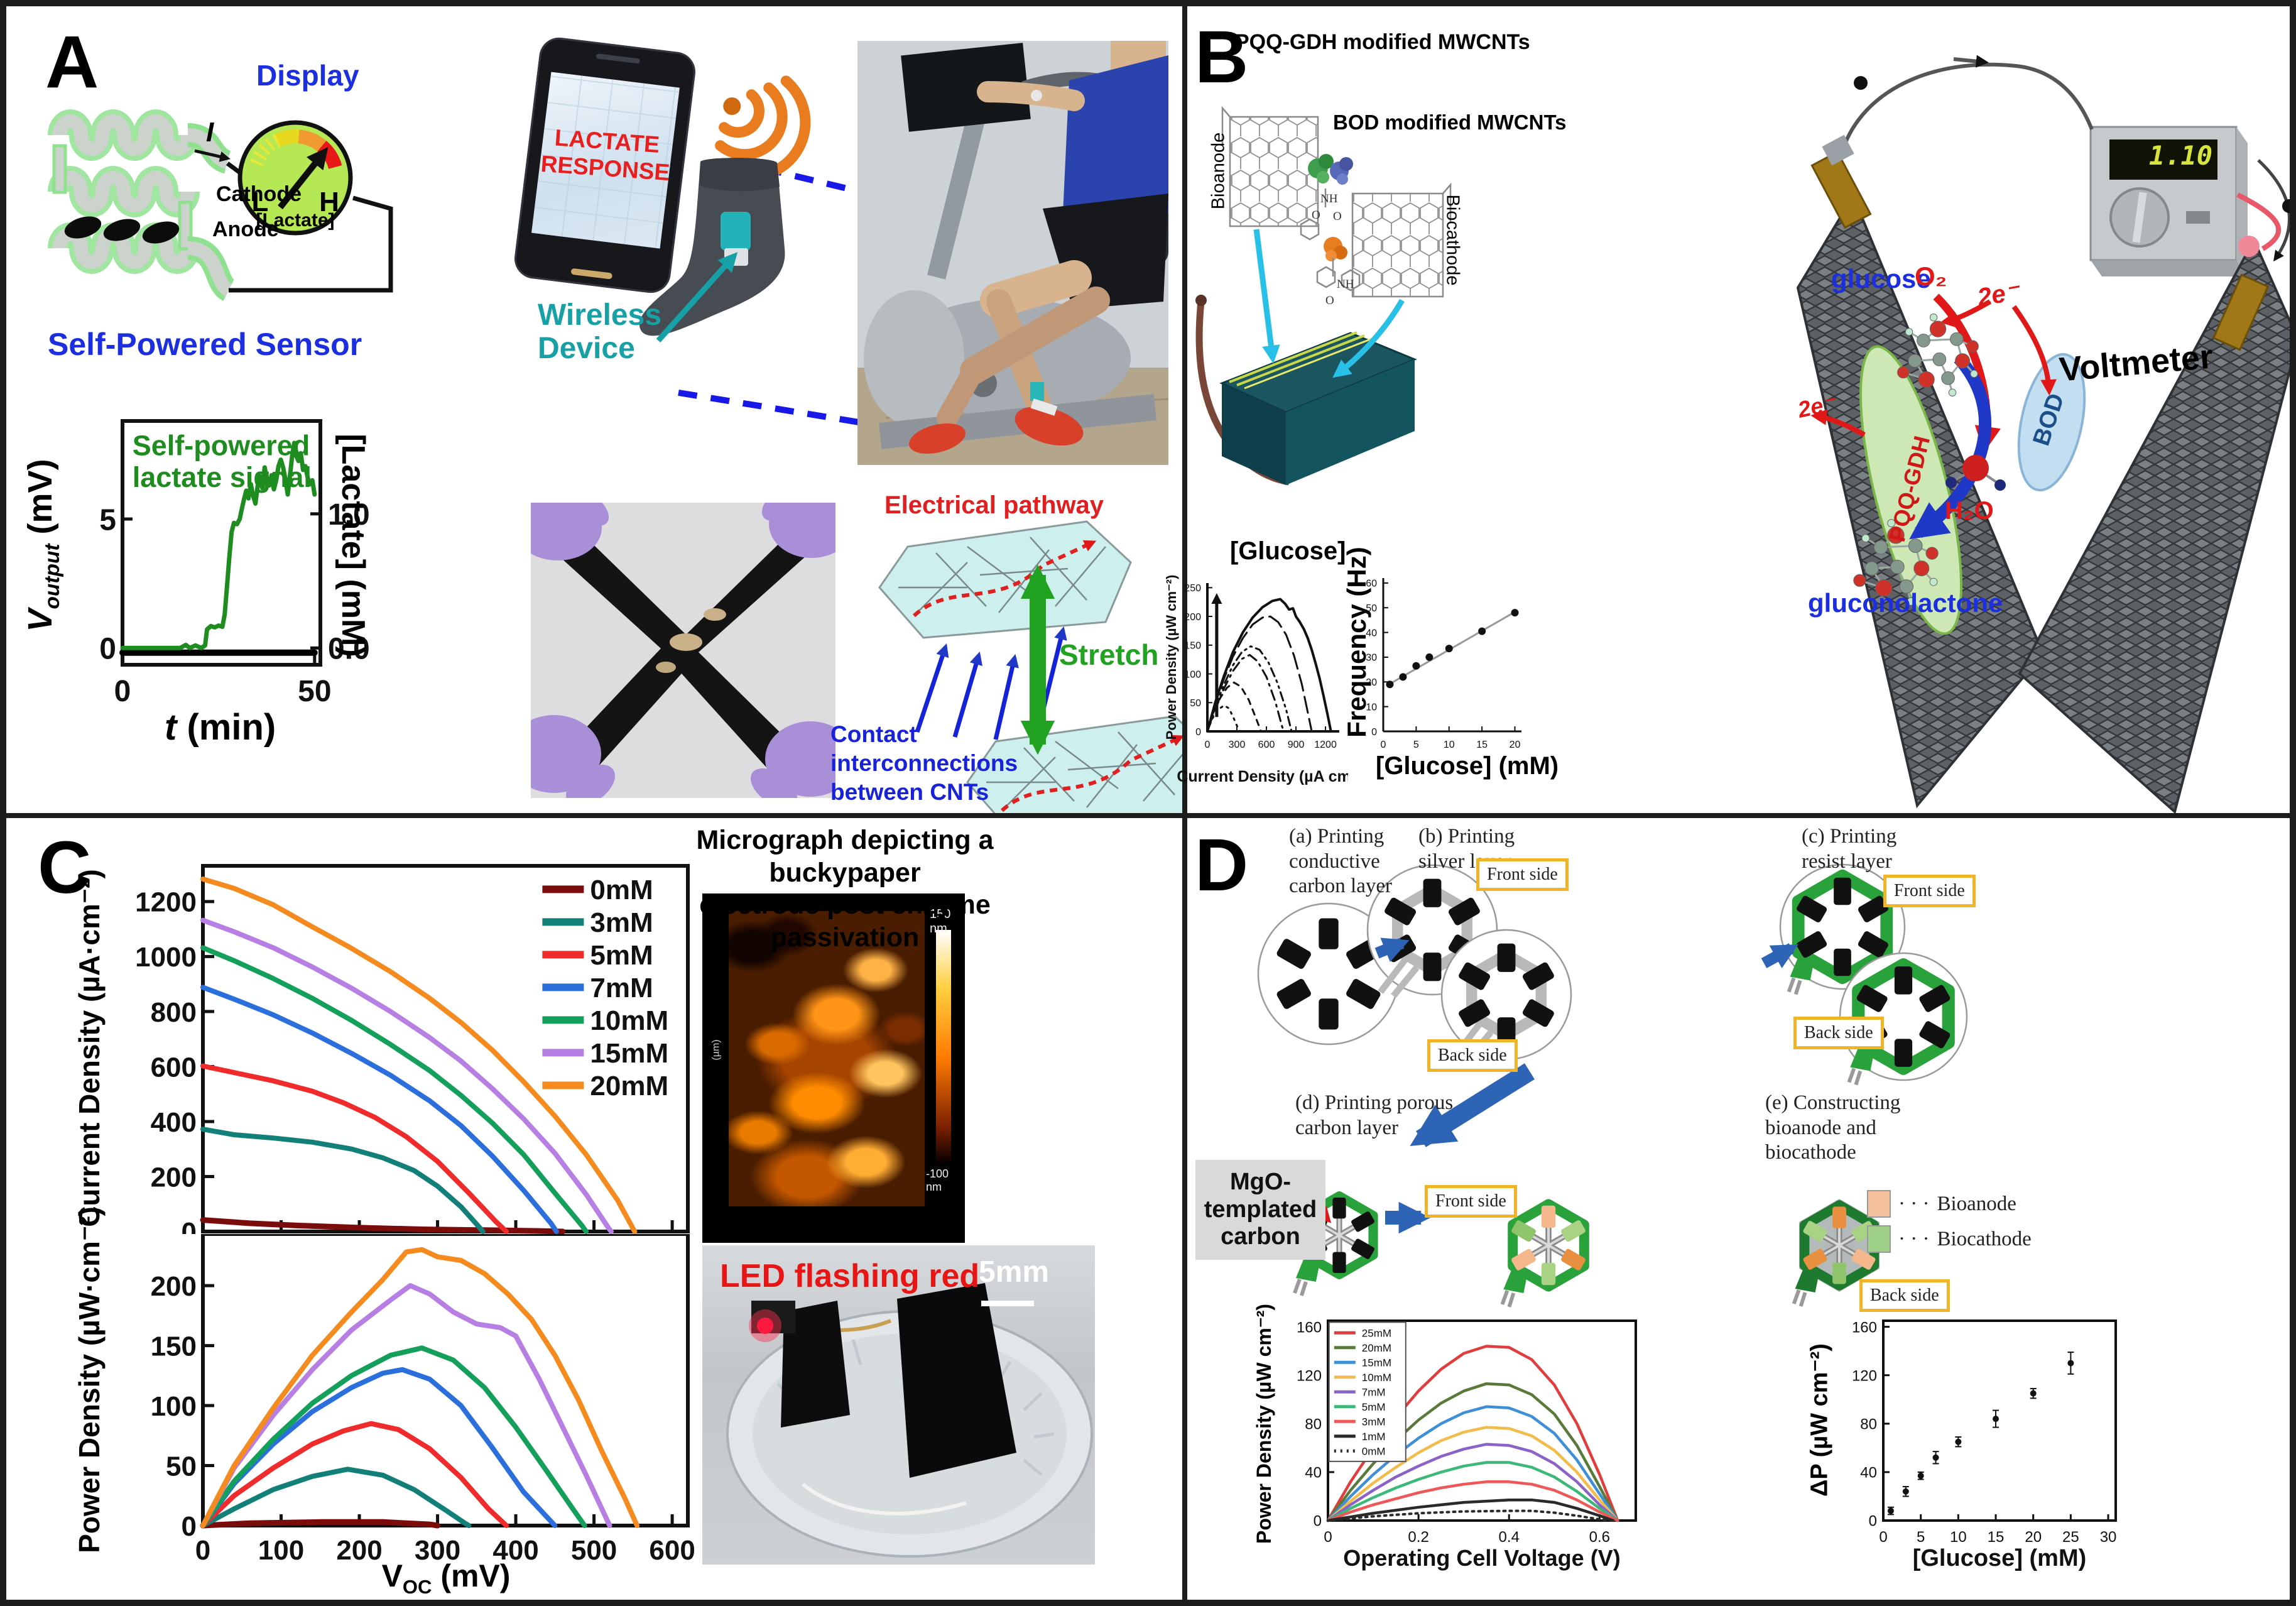 This screenshot has height=1606, width=2296. I want to click on sock-photo, so click(712, 247).